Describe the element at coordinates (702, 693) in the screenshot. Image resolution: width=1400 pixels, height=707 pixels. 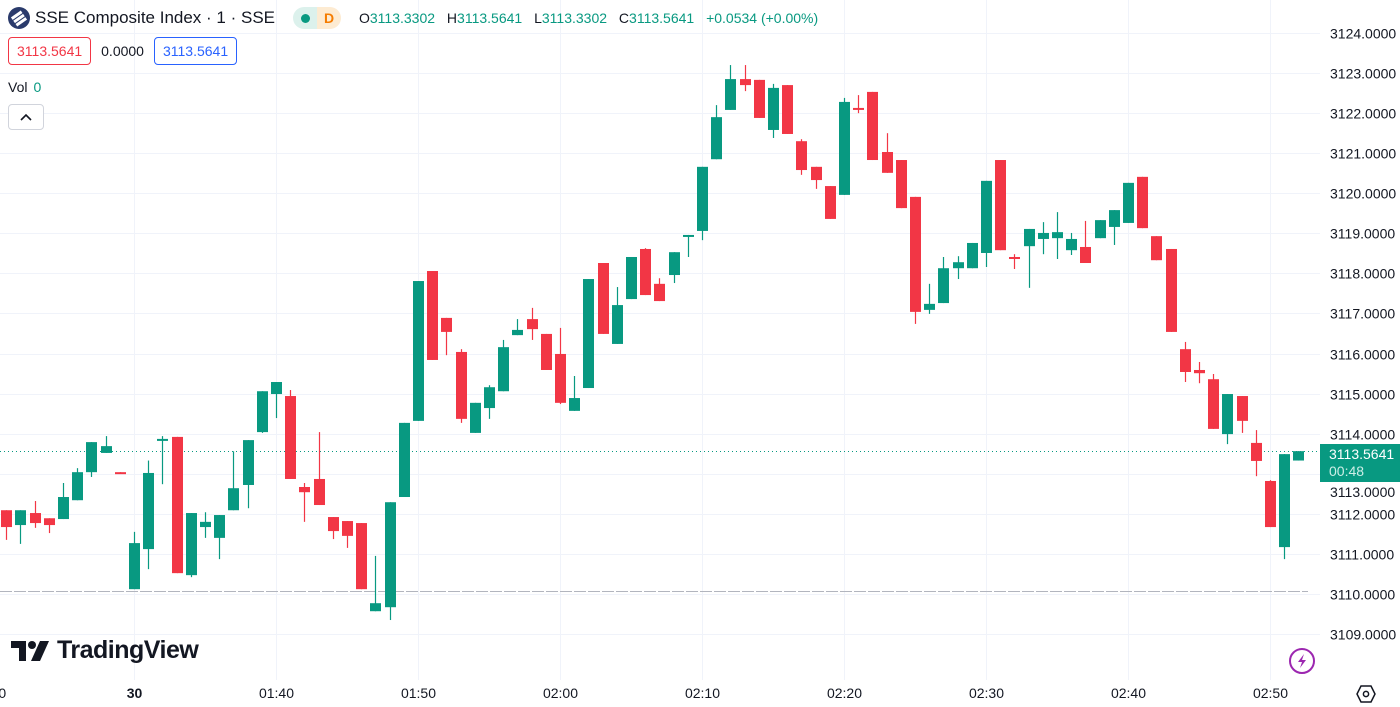
I see `time-tick-label: 02:10` at that location.